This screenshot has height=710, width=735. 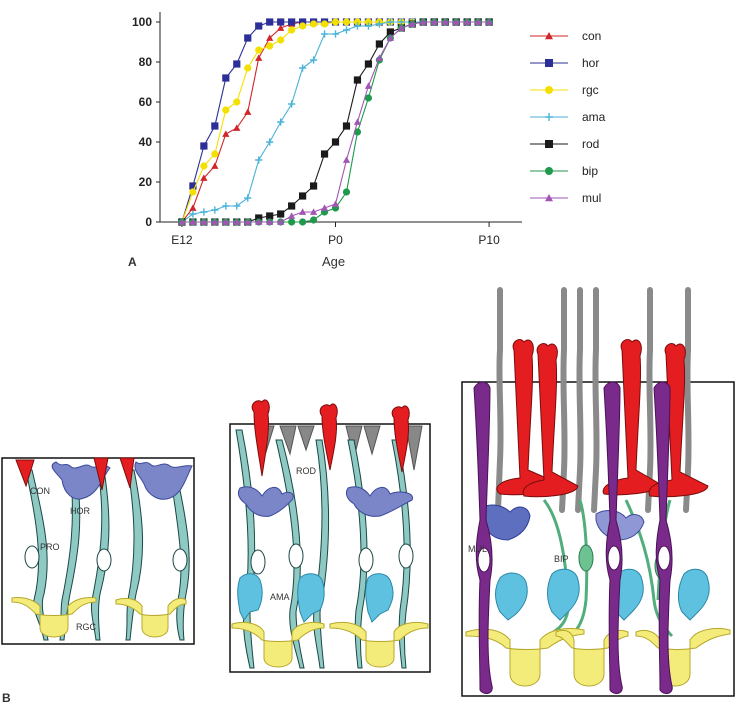 I want to click on legend-label: hor, so click(x=590, y=63).